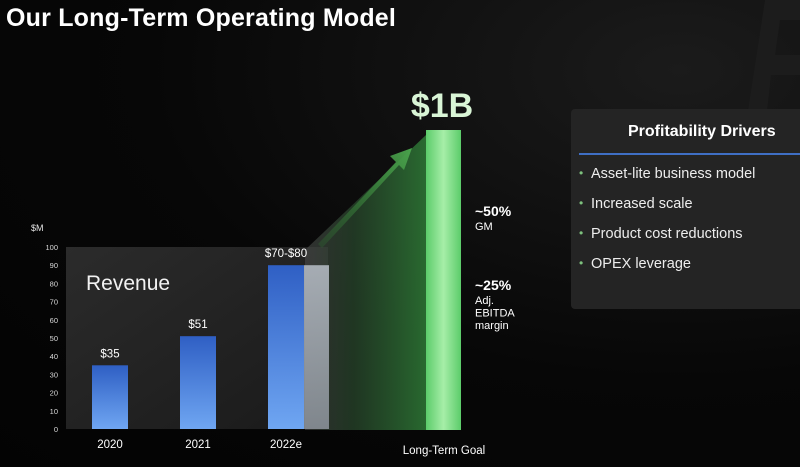  I want to click on y-tick-label: 20, so click(54, 393).